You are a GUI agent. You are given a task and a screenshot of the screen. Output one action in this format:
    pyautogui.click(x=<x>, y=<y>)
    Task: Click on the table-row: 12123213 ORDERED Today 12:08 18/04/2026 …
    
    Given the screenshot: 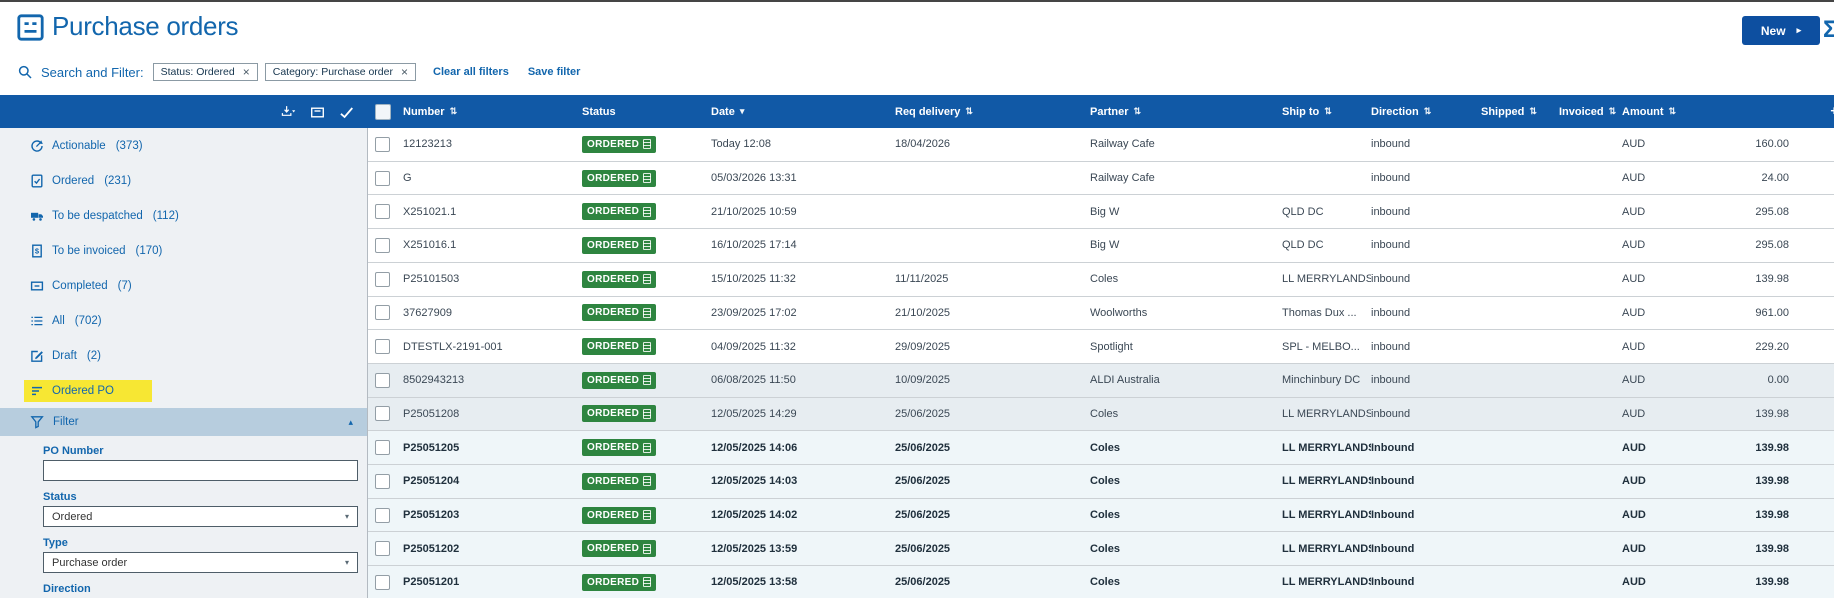 What is the action you would take?
    pyautogui.click(x=1101, y=145)
    